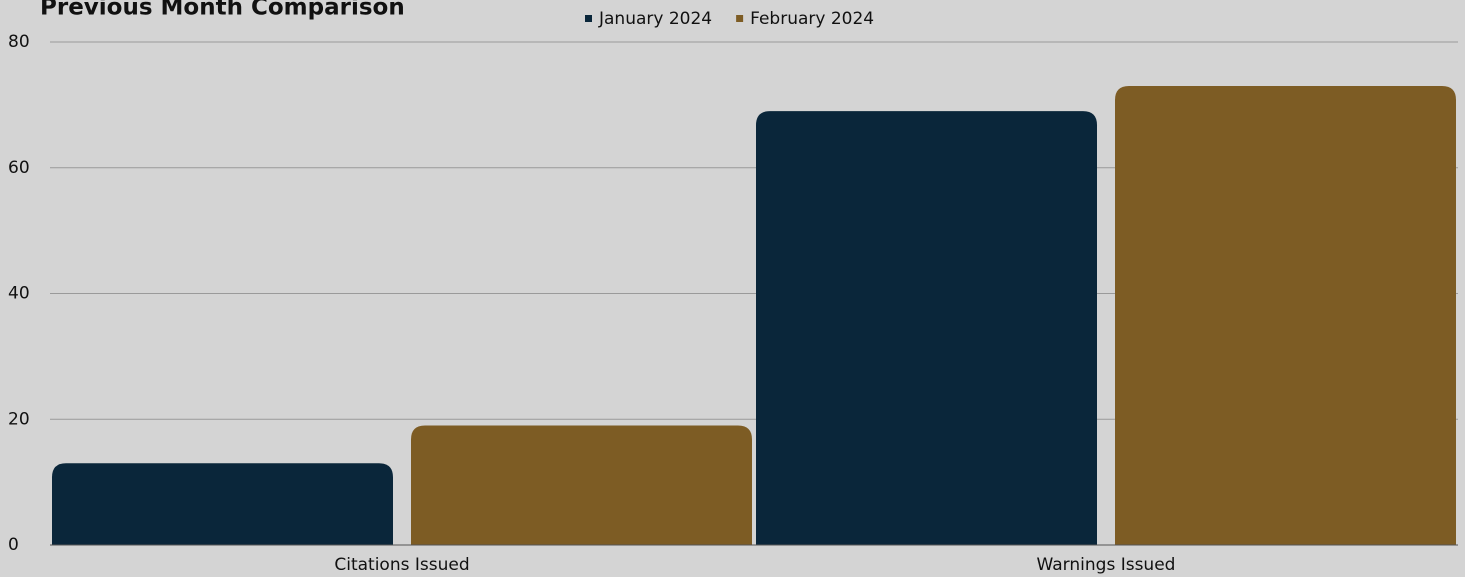  What do you see at coordinates (401, 565) in the screenshot?
I see `x-tick-label: Citations Issued` at bounding box center [401, 565].